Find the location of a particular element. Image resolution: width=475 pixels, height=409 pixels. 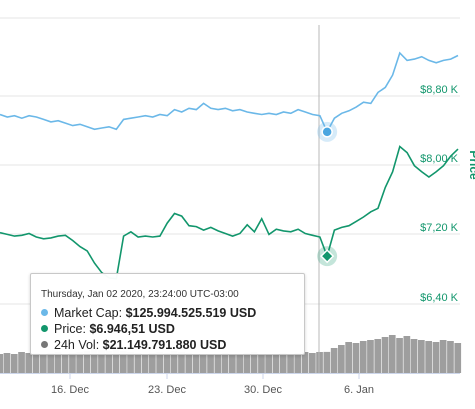

tooltip-value: $6.946,51 USD is located at coordinates (132, 329).